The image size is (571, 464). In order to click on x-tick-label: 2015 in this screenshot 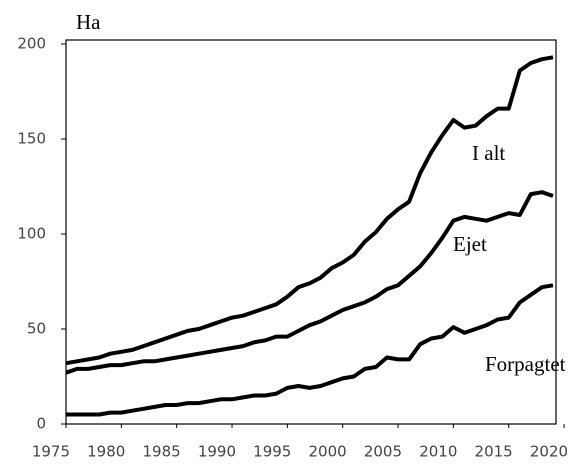, I will do `click(494, 452)`.